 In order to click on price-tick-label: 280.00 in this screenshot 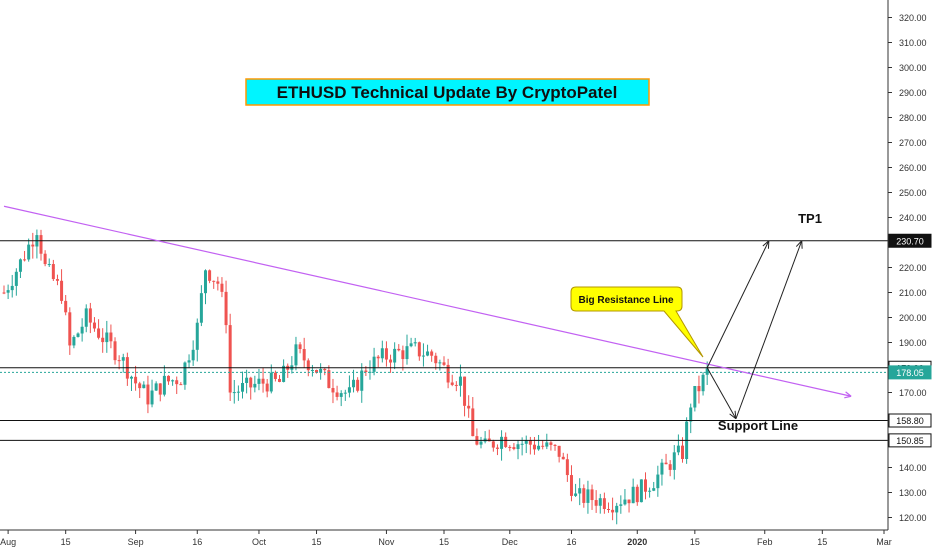, I will do `click(913, 118)`.